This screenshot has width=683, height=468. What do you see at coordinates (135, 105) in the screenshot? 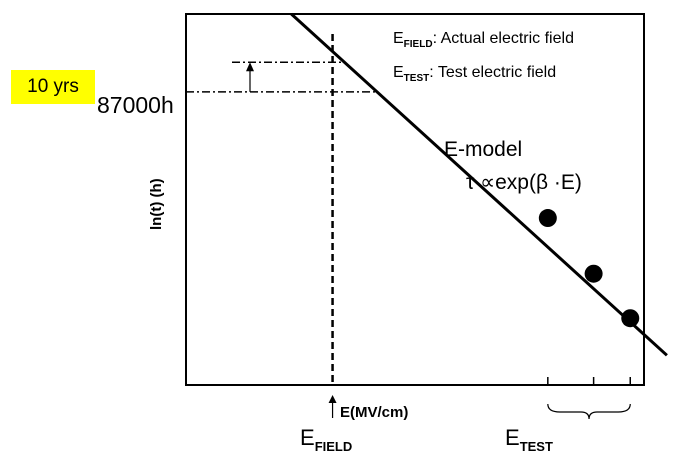
I see `hours-label: 87000h` at bounding box center [135, 105].